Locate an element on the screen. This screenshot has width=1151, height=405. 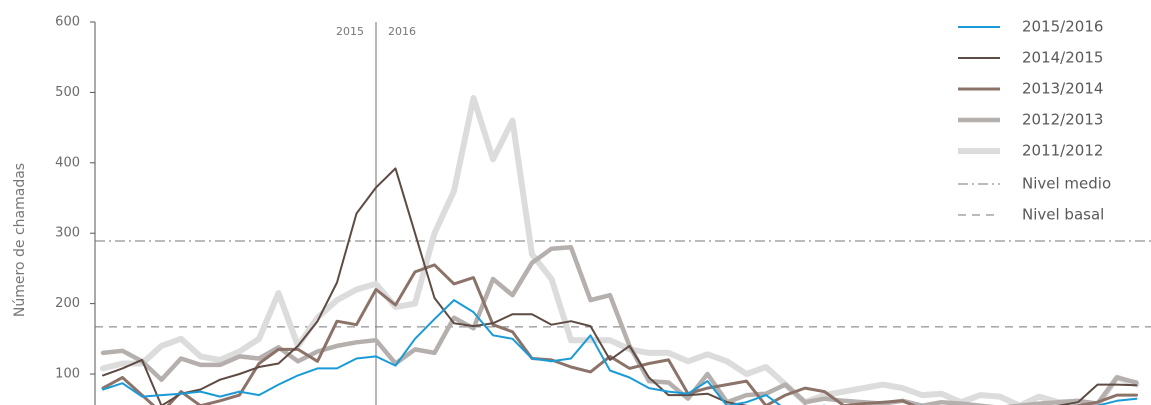
divider-label-right: 2016 is located at coordinates (402, 31).